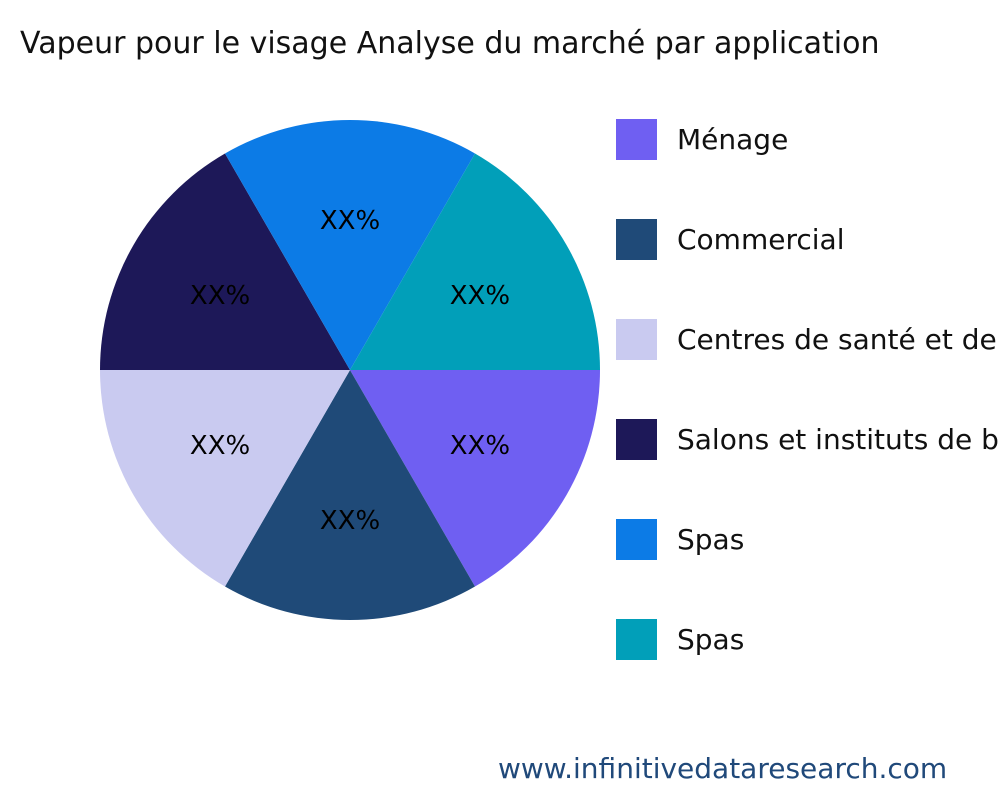 The height and width of the screenshot is (800, 1000). I want to click on legend-item: Ménage, so click(702, 139).